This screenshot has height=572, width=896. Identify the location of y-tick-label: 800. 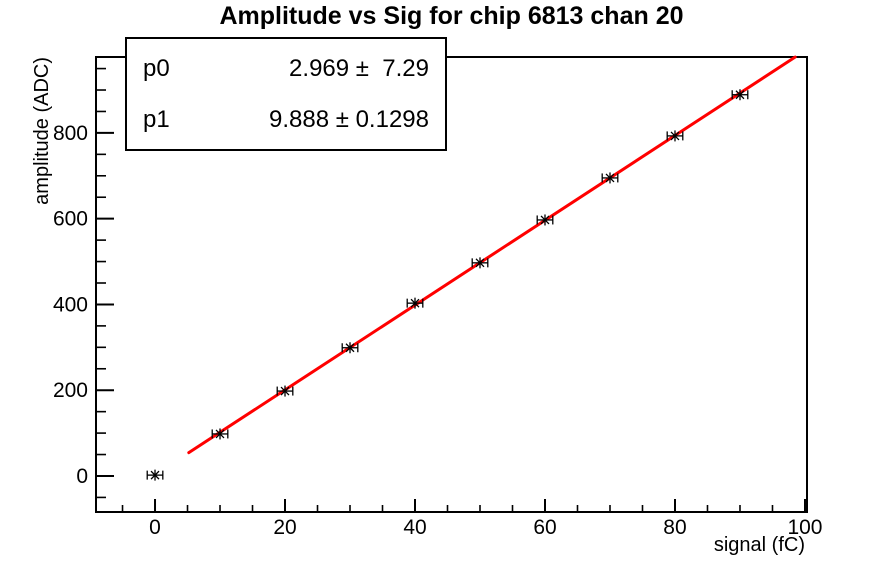
(70, 133).